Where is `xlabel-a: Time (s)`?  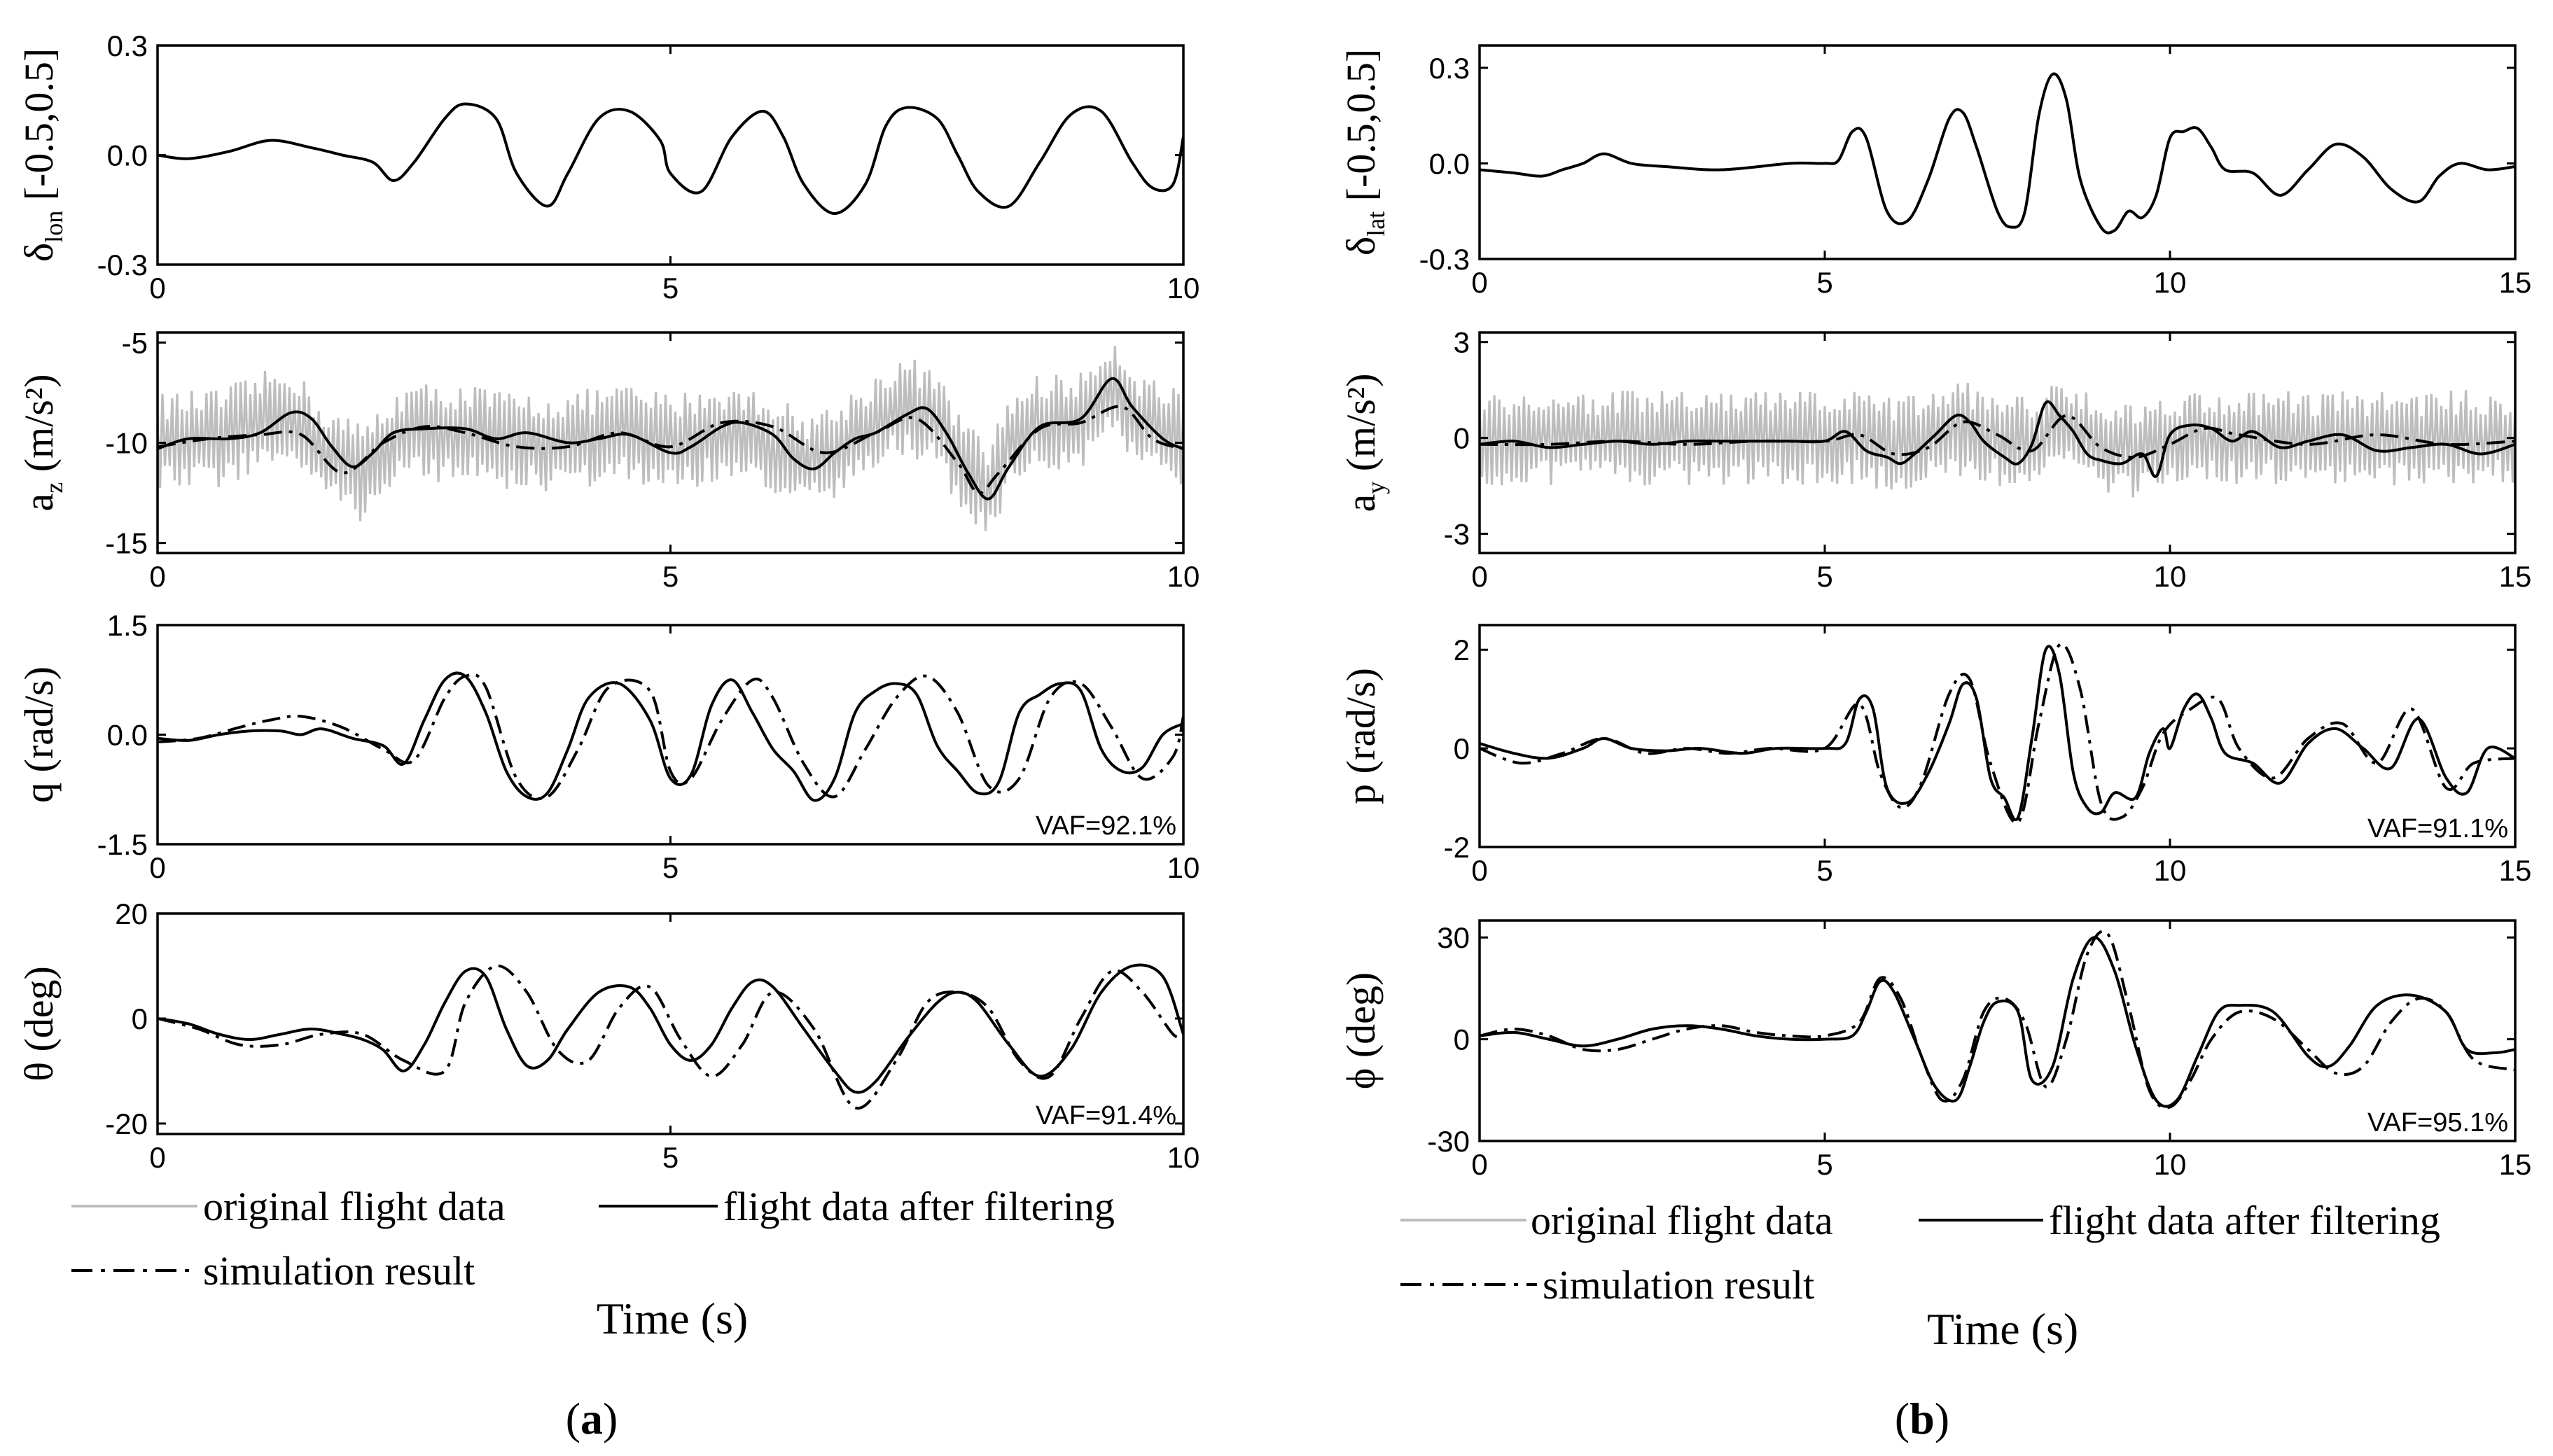
xlabel-a: Time (s) is located at coordinates (672, 1318).